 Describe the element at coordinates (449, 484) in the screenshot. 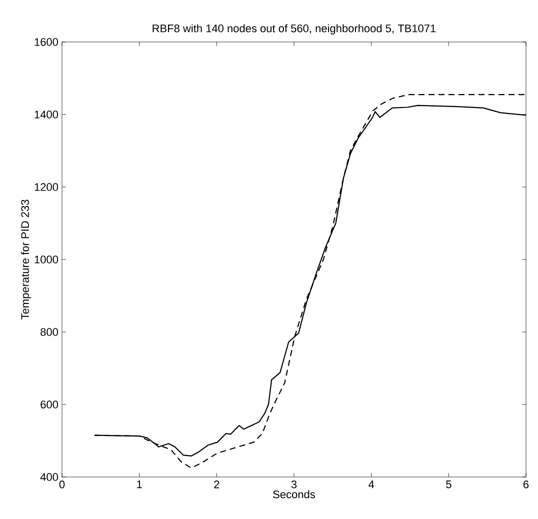

I see `x-tick-label: 5` at that location.